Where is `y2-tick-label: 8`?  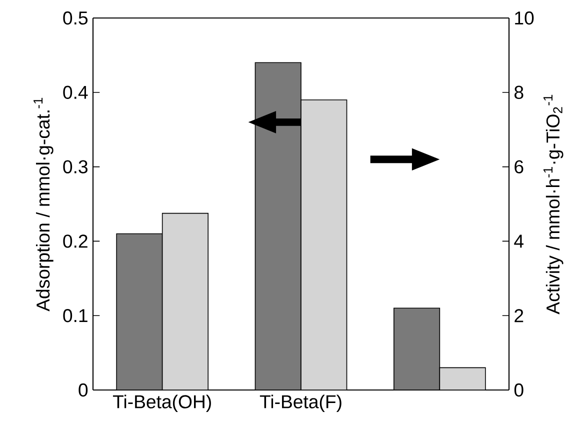
y2-tick-label: 8 is located at coordinates (519, 92).